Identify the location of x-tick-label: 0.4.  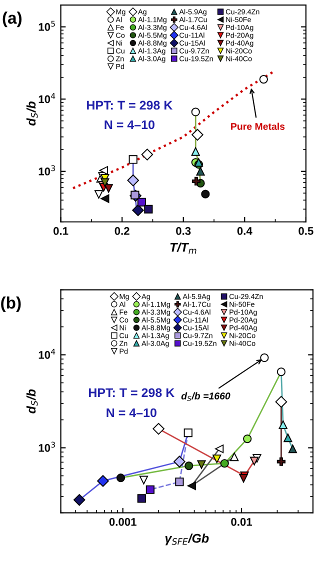
(244, 231).